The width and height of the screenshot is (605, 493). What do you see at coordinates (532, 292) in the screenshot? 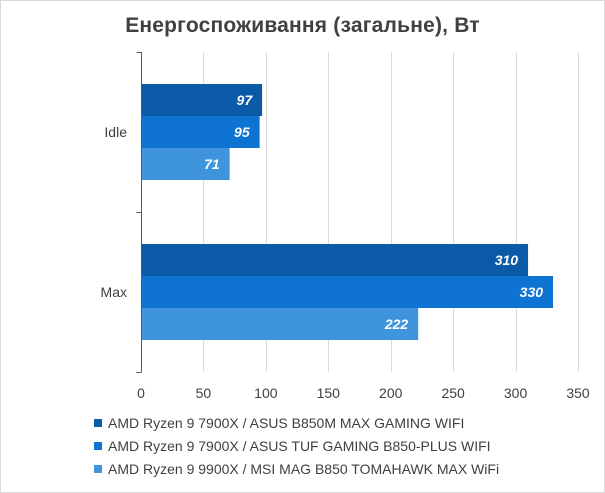
I see `data-label-max-series-2: 330` at bounding box center [532, 292].